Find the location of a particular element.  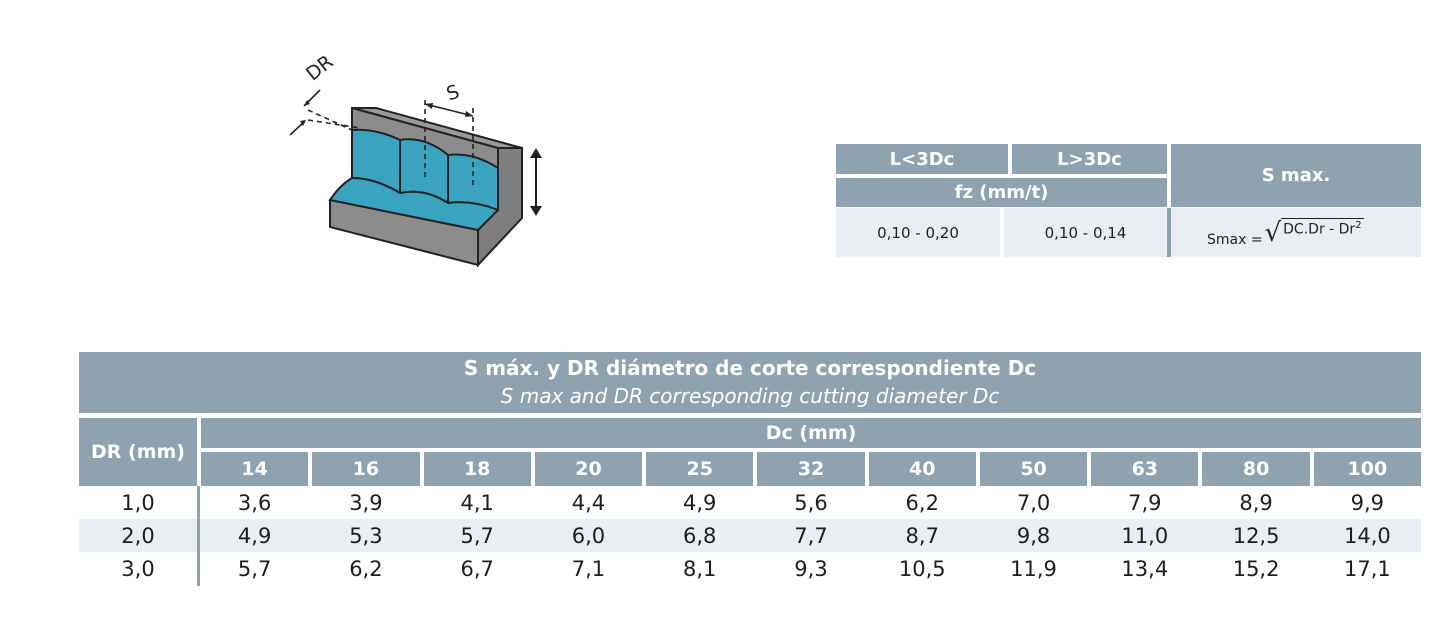

smax-value: 5,3 is located at coordinates (366, 535).